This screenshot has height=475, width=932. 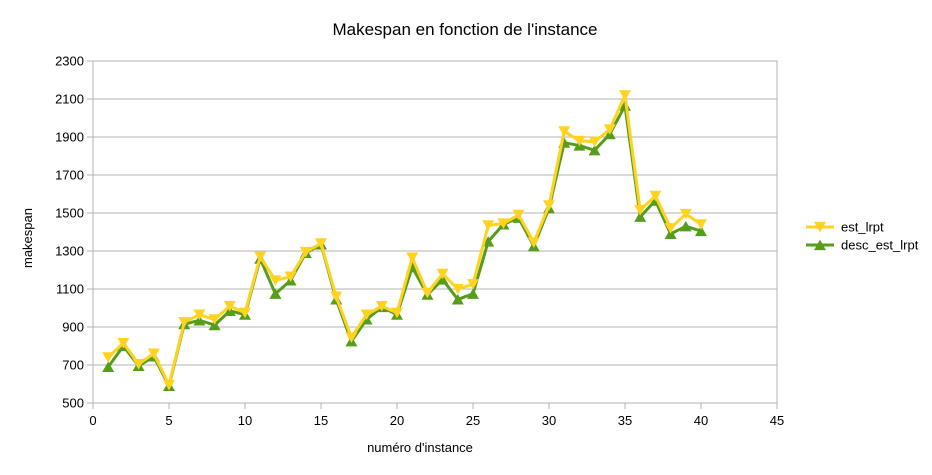 What do you see at coordinates (436, 415) in the screenshot?
I see `x-axis-ticks: 0 5 10 15 20 25 30 35 40 45` at bounding box center [436, 415].